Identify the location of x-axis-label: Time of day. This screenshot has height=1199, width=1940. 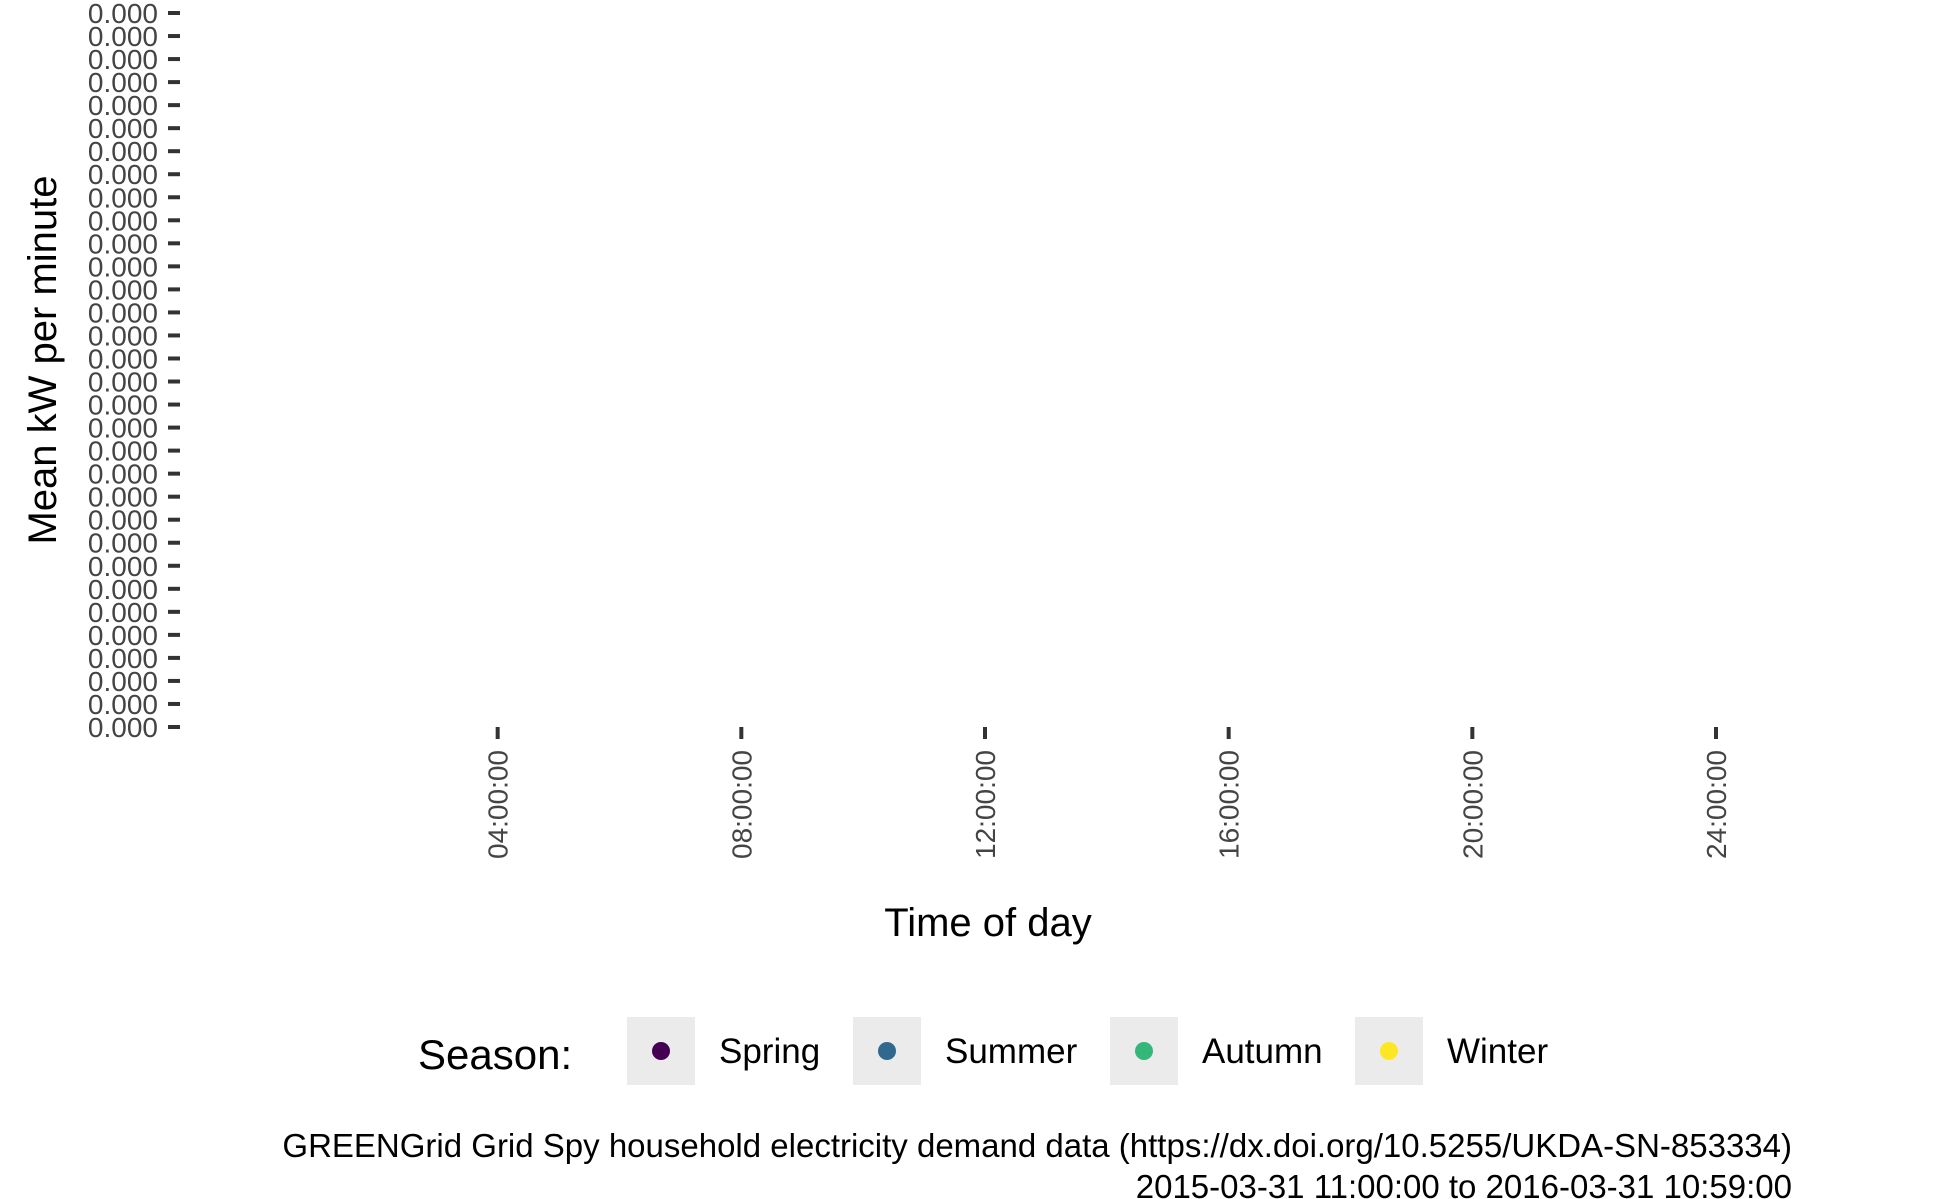
(987, 923).